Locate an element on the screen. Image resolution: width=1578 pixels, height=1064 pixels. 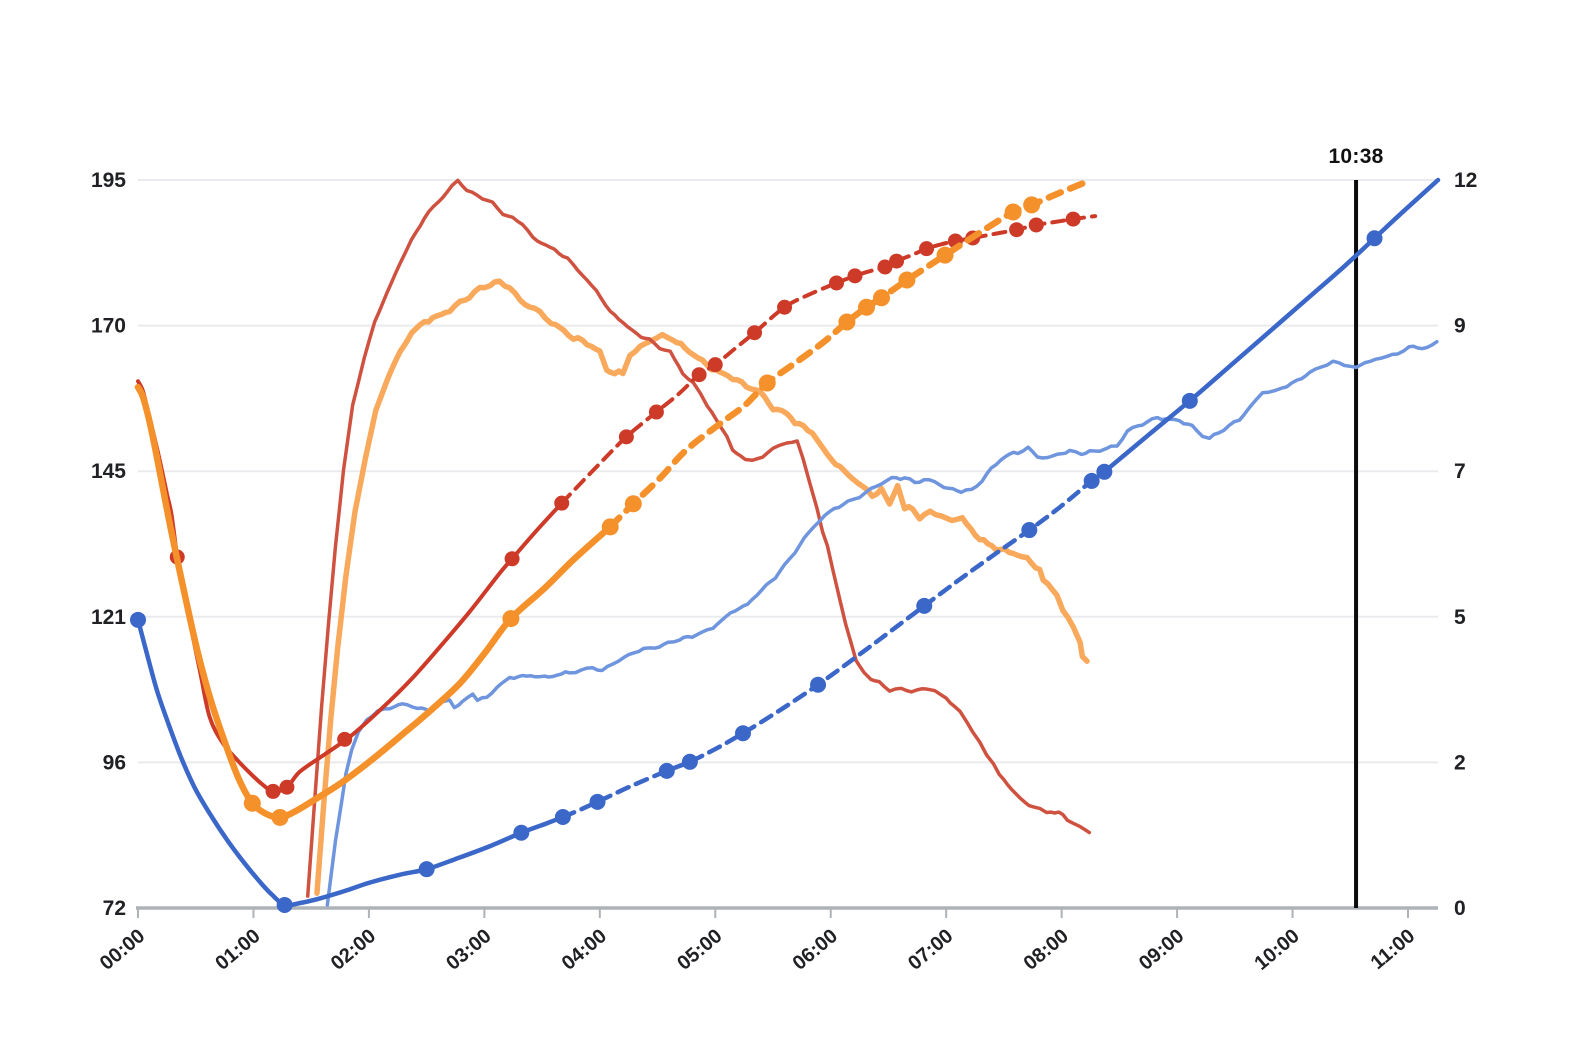
x-axis-label: 09:00 is located at coordinates (1161, 950).